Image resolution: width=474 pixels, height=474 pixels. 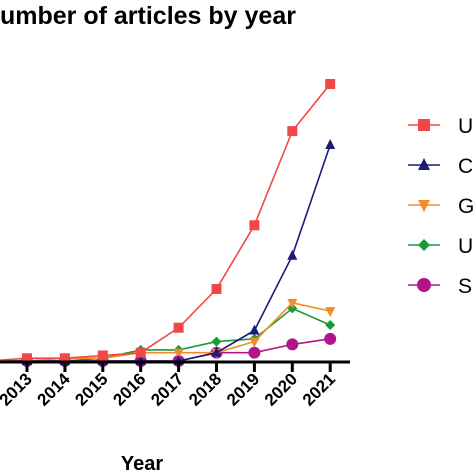 I want to click on legend-item: S, so click(x=440, y=286).